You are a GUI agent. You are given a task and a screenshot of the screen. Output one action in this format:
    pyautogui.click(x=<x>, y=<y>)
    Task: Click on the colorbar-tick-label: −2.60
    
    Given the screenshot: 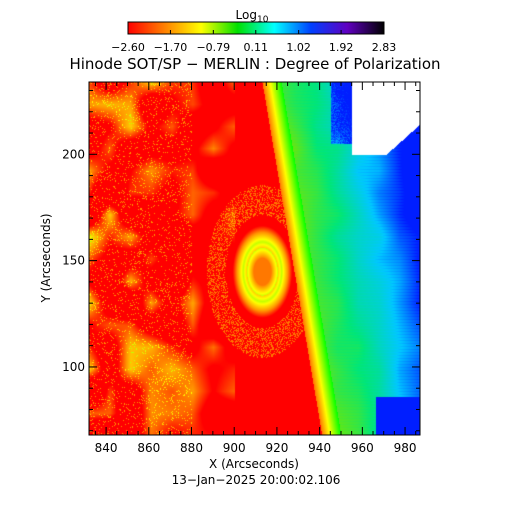 What is the action you would take?
    pyautogui.click(x=128, y=47)
    